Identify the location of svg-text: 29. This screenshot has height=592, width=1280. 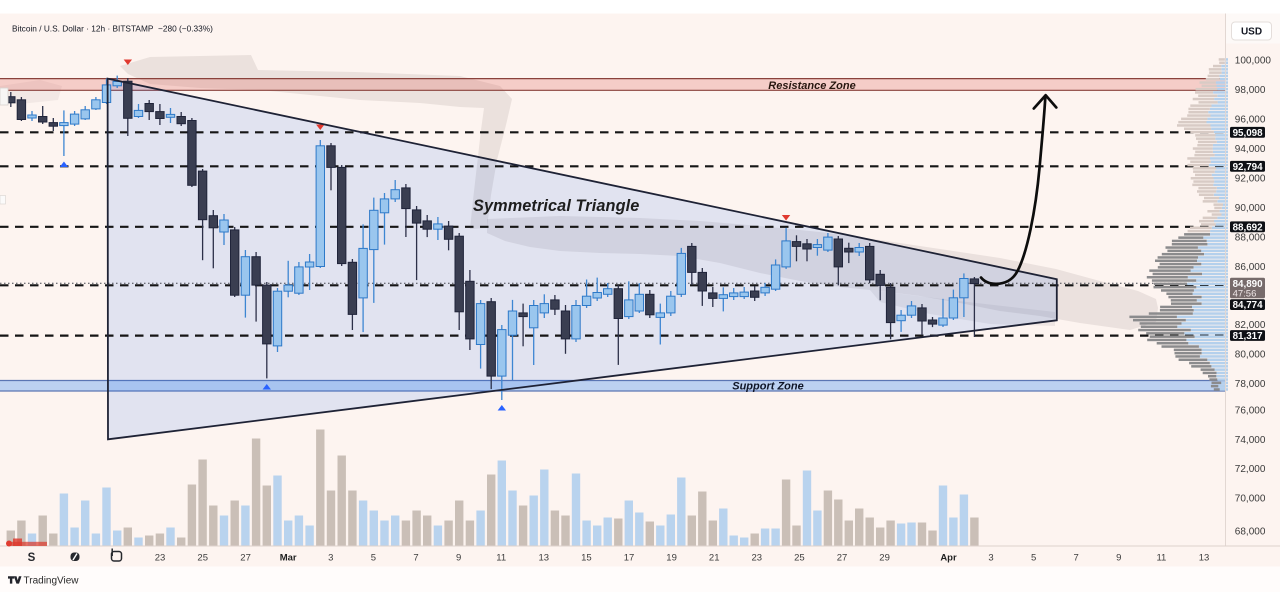
(884, 558).